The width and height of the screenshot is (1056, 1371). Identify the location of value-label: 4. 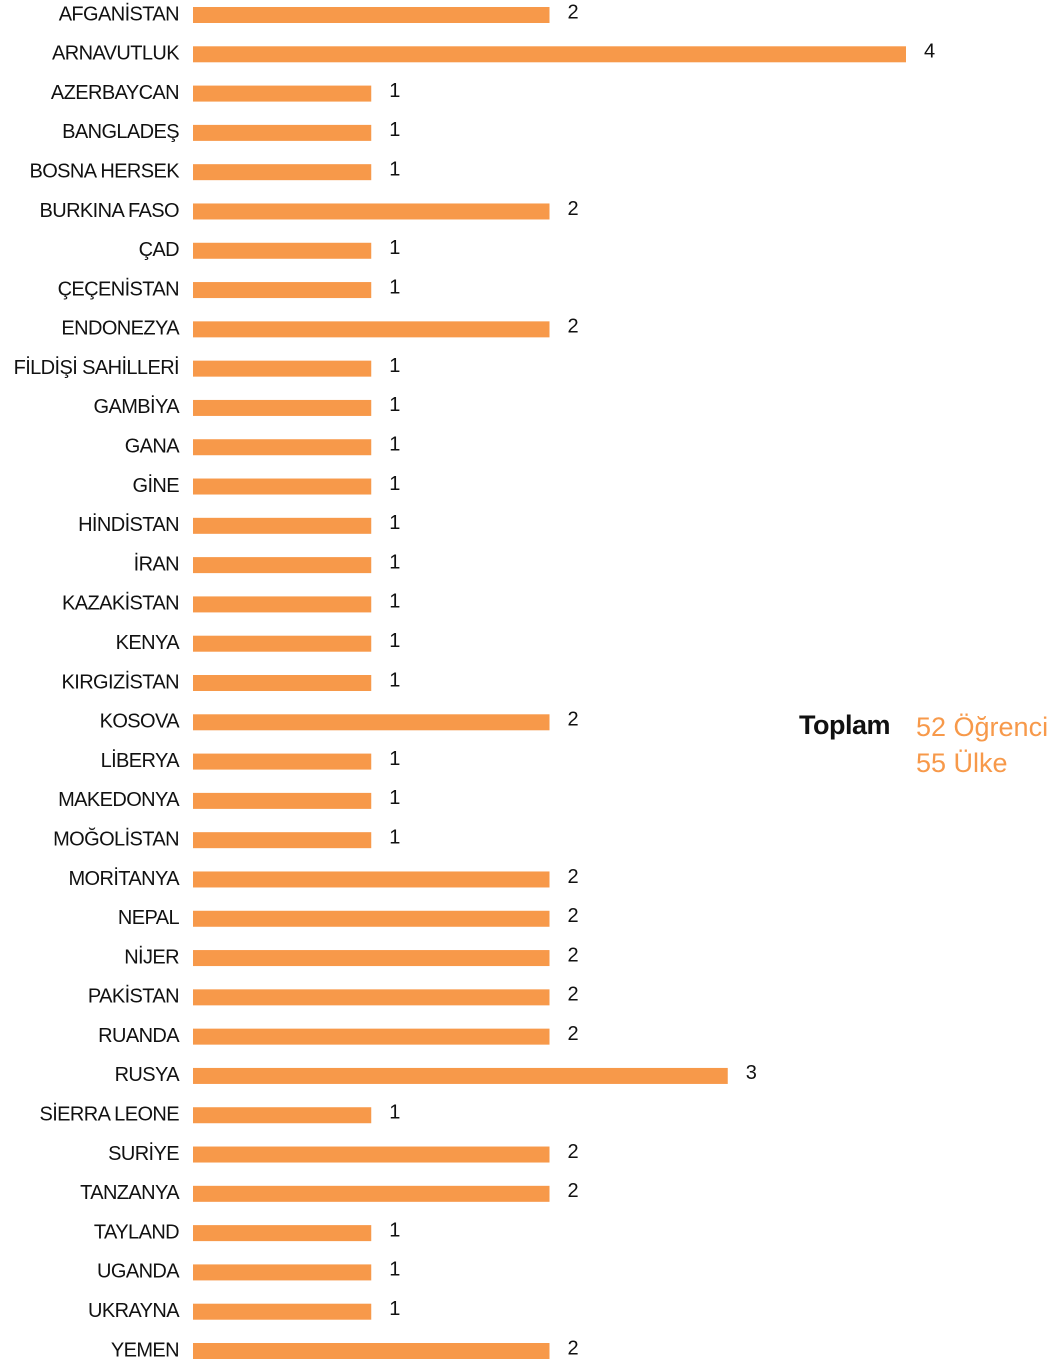
(929, 52).